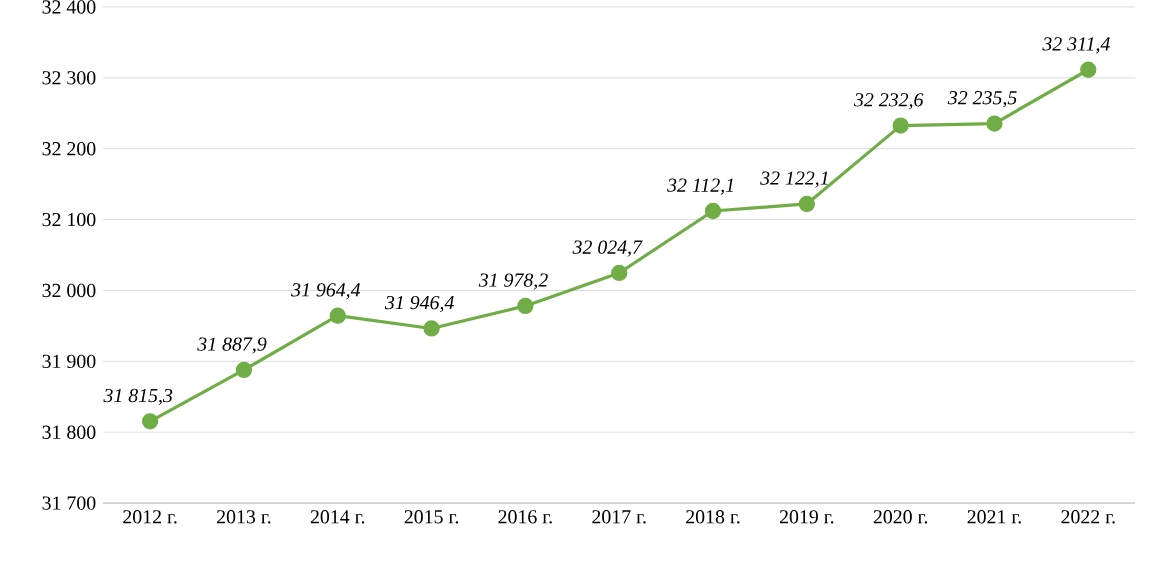  I want to click on y-tick-label: 32 200, so click(69, 149).